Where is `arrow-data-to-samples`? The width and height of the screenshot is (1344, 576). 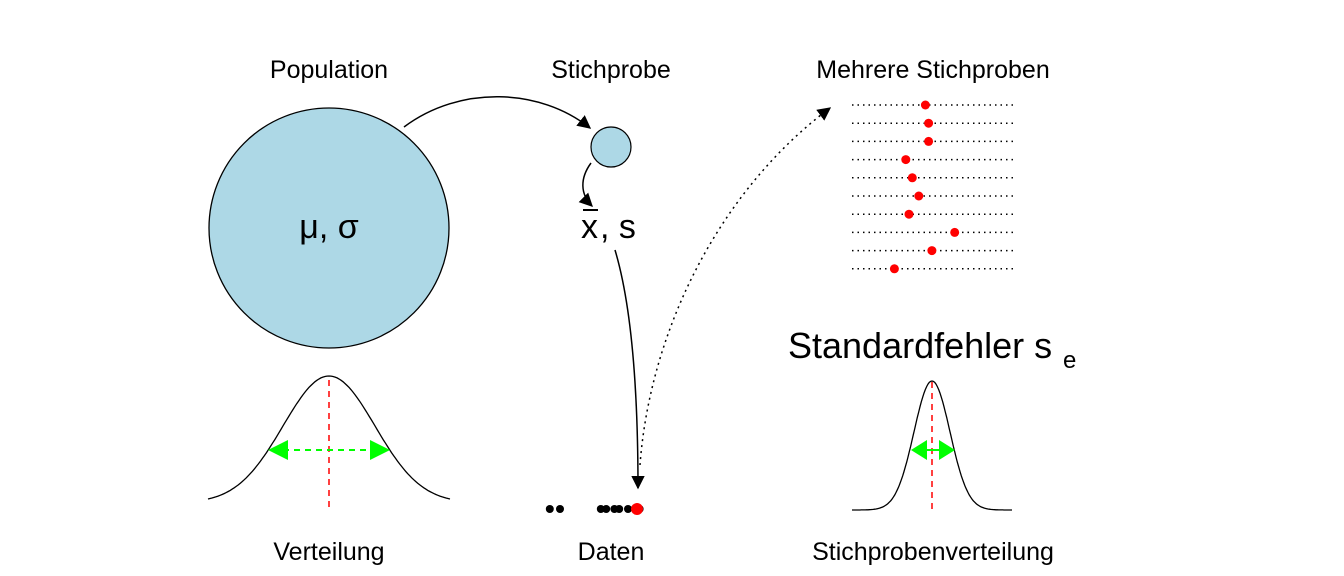
arrow-data-to-samples is located at coordinates (735, 286).